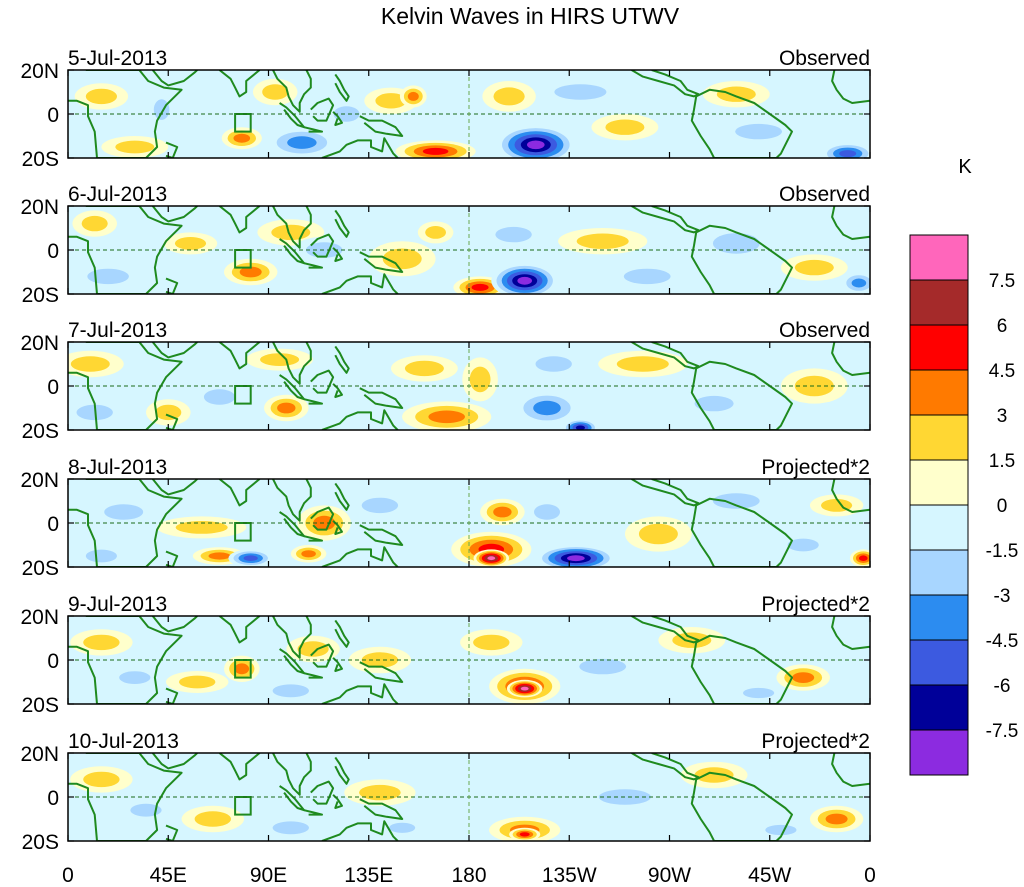 Image resolution: width=1024 pixels, height=887 pixels. Describe the element at coordinates (965, 167) in the screenshot. I see `colorbar-unit-label: K` at that location.